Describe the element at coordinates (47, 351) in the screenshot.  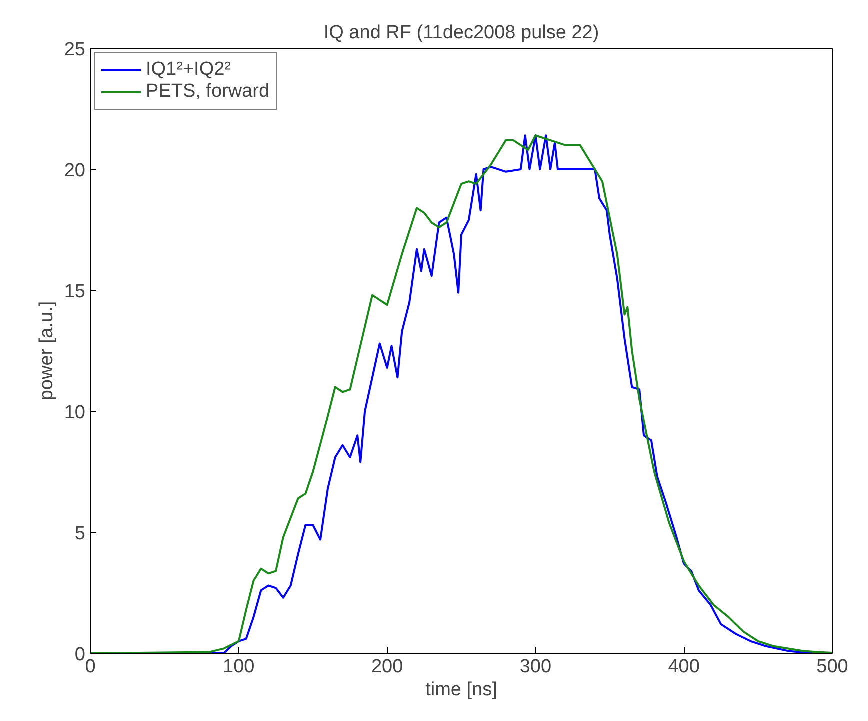
I see `y-axis-title: power [a.u.]` at that location.